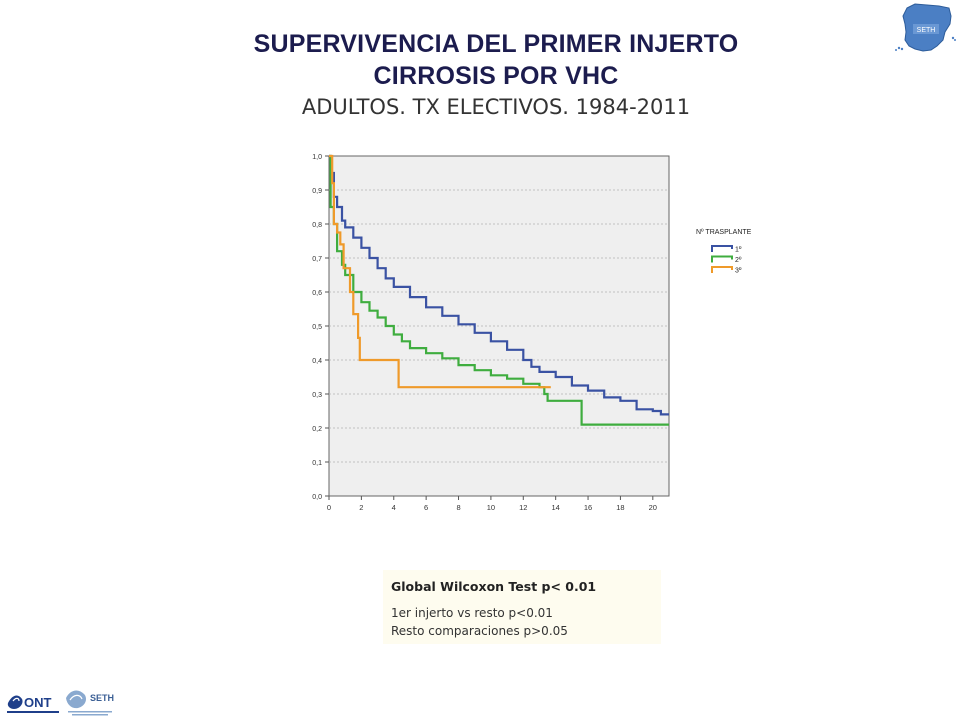 Image resolution: width=960 pixels, height=720 pixels. What do you see at coordinates (496, 107) in the screenshot?
I see `slide-subtitle: ADULTOS. TX ELECTIVOS. 1984-2011` at bounding box center [496, 107].